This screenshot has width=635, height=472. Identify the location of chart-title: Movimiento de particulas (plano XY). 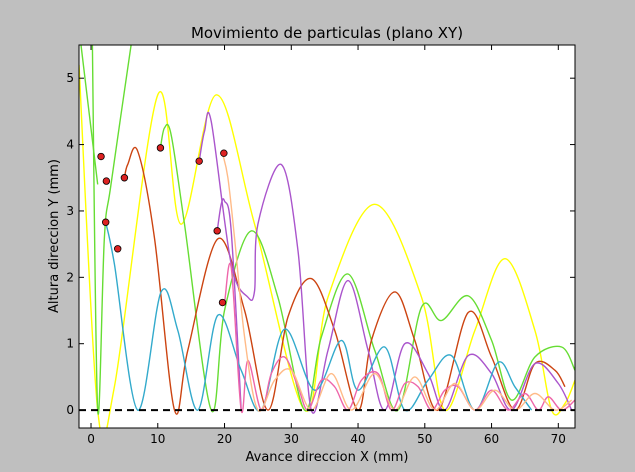
(327, 33).